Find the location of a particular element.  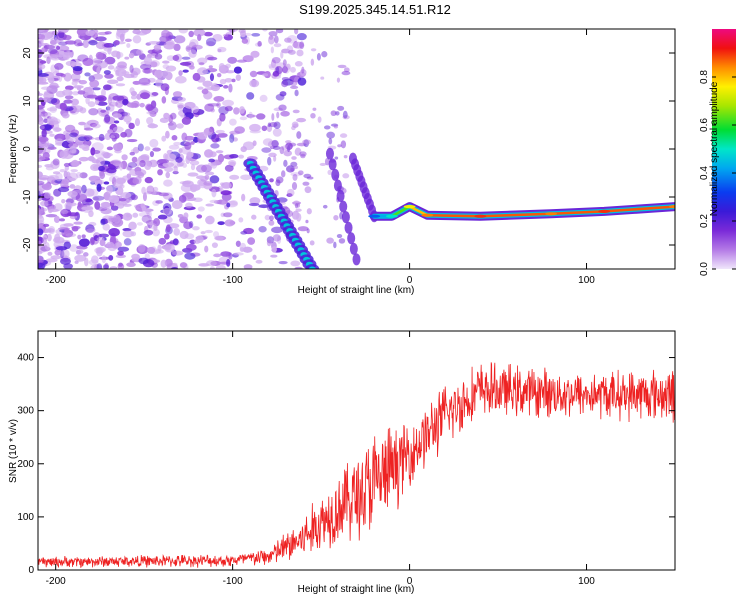

spectrogram-y-tick-label: 10 is located at coordinates (27, 101).